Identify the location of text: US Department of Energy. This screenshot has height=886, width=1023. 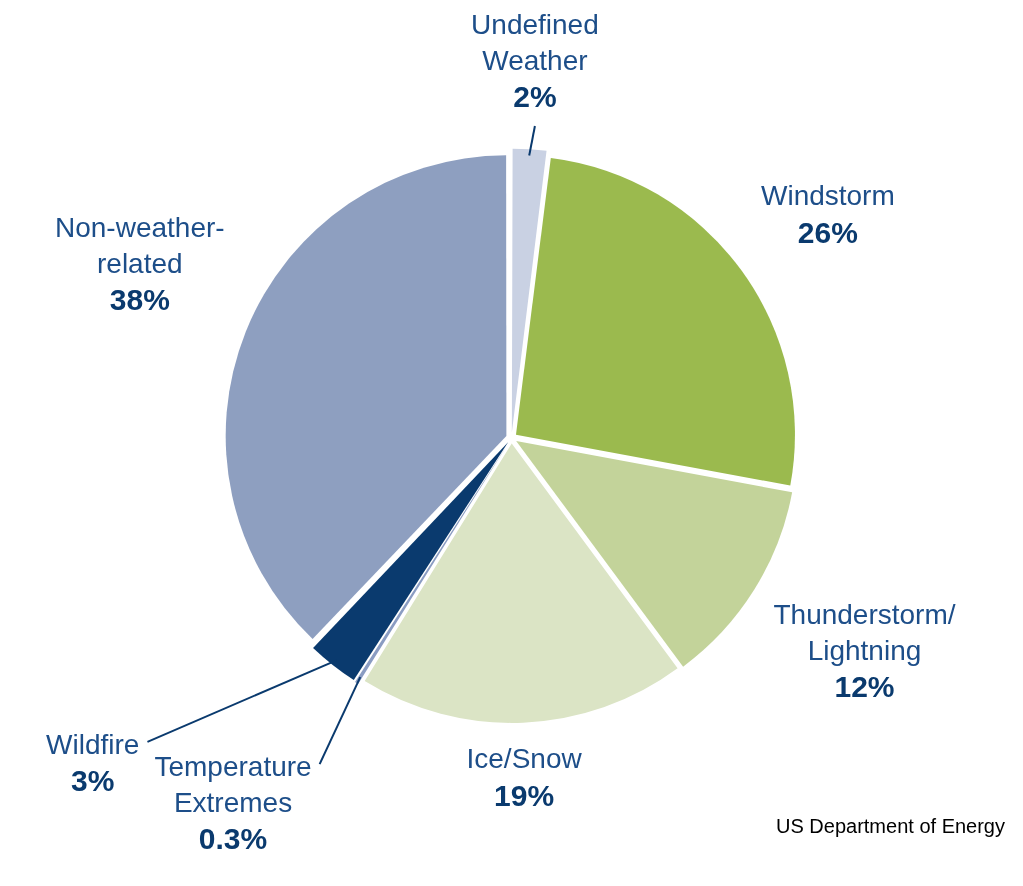
(890, 826).